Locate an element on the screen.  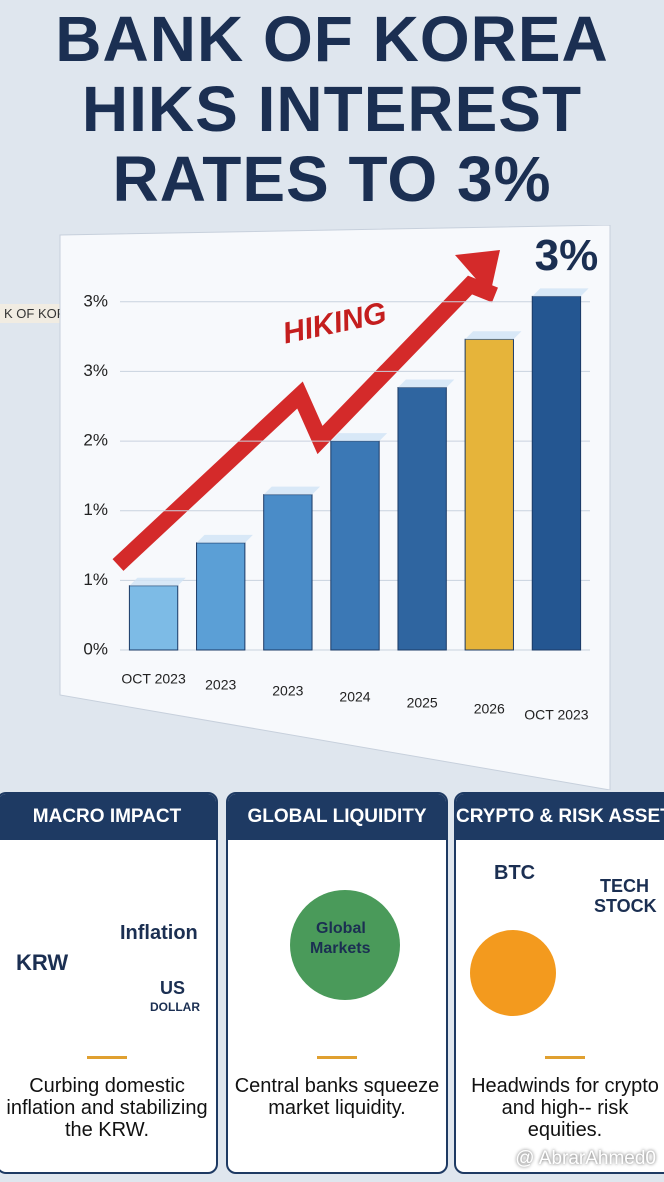
title-line: HIKS INTEREST is located at coordinates (332, 109).